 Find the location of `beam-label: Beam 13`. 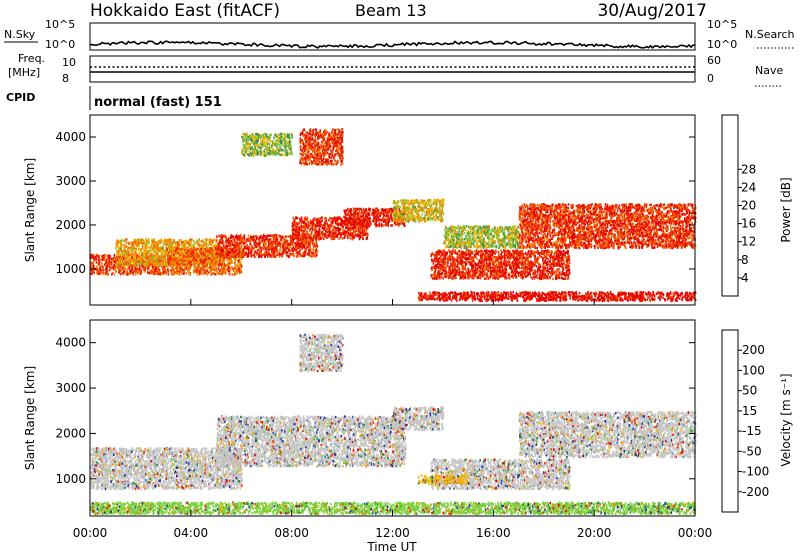

beam-label: Beam 13 is located at coordinates (391, 10).